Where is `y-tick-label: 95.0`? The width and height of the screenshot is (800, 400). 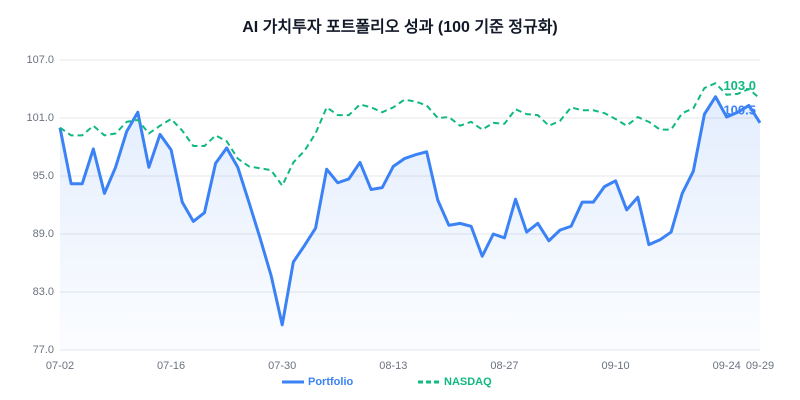
y-tick-label: 95.0 is located at coordinates (43, 176).